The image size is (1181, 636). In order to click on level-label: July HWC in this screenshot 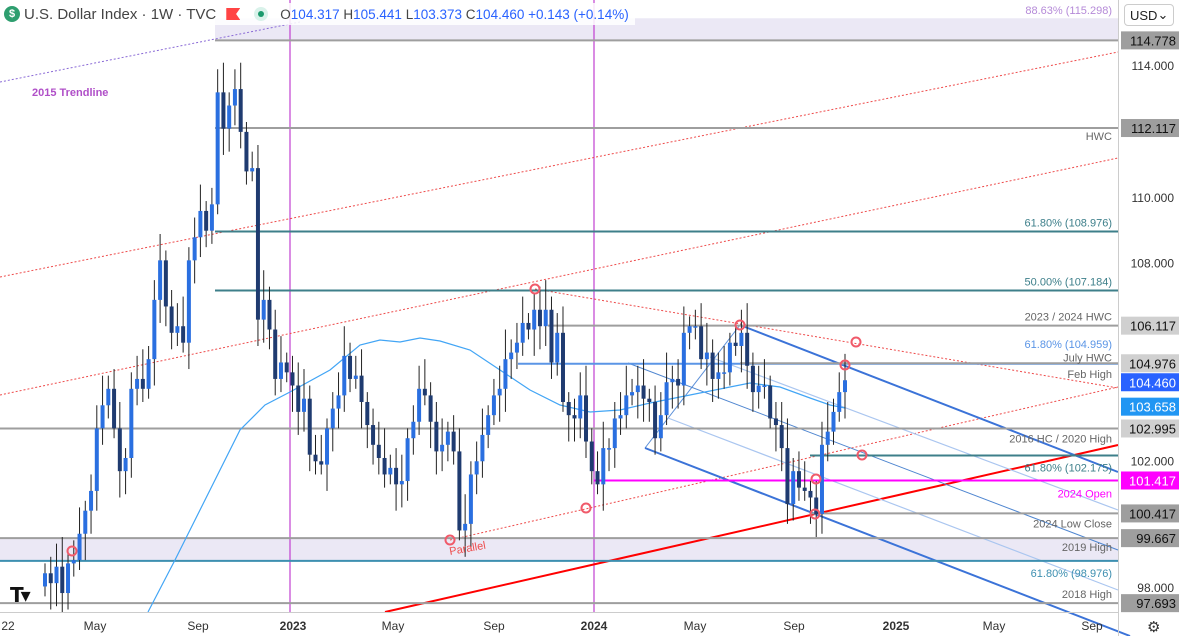, I will do `click(1087, 358)`.